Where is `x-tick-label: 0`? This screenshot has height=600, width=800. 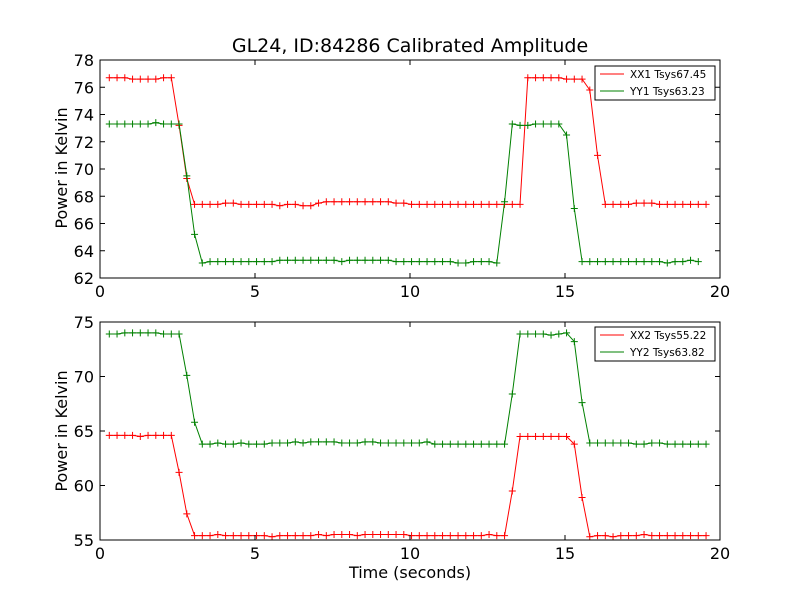
x-tick-label: 0 is located at coordinates (100, 553).